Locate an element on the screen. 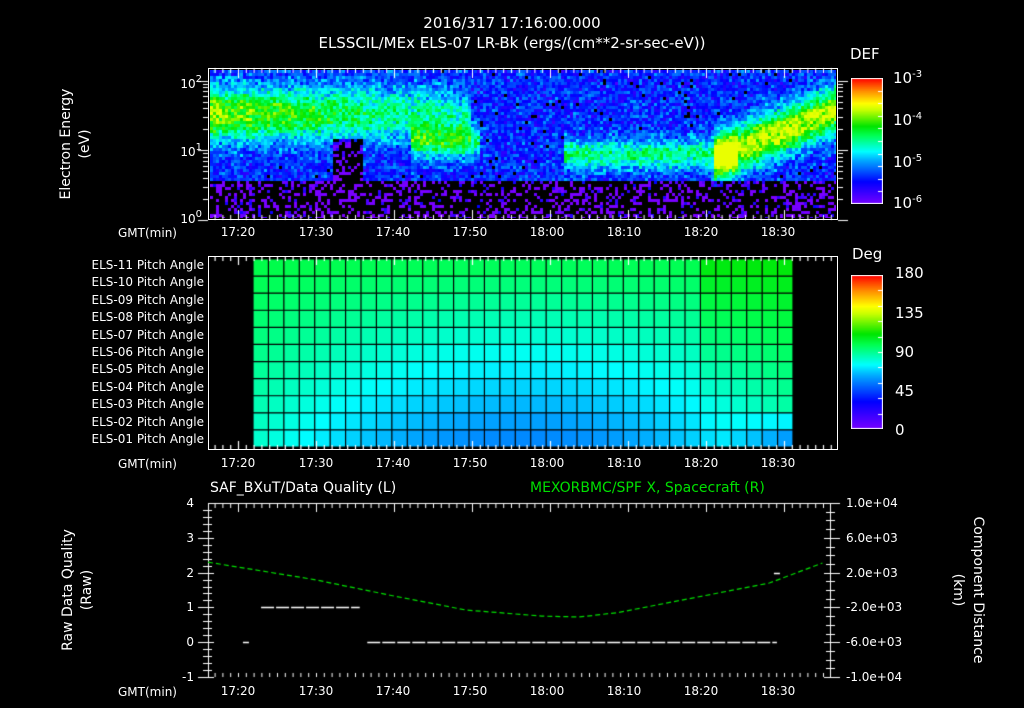 Image resolution: width=1024 pixels, height=708 pixels. time-tick-label: 18:10 is located at coordinates (624, 691).